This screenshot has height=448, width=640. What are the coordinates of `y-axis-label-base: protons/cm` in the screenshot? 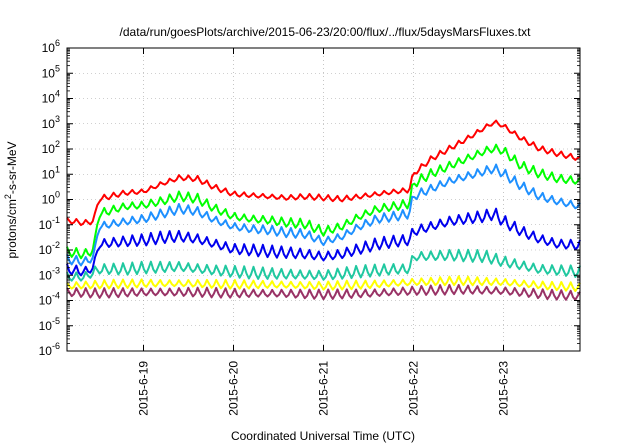 It's located at (12, 228).